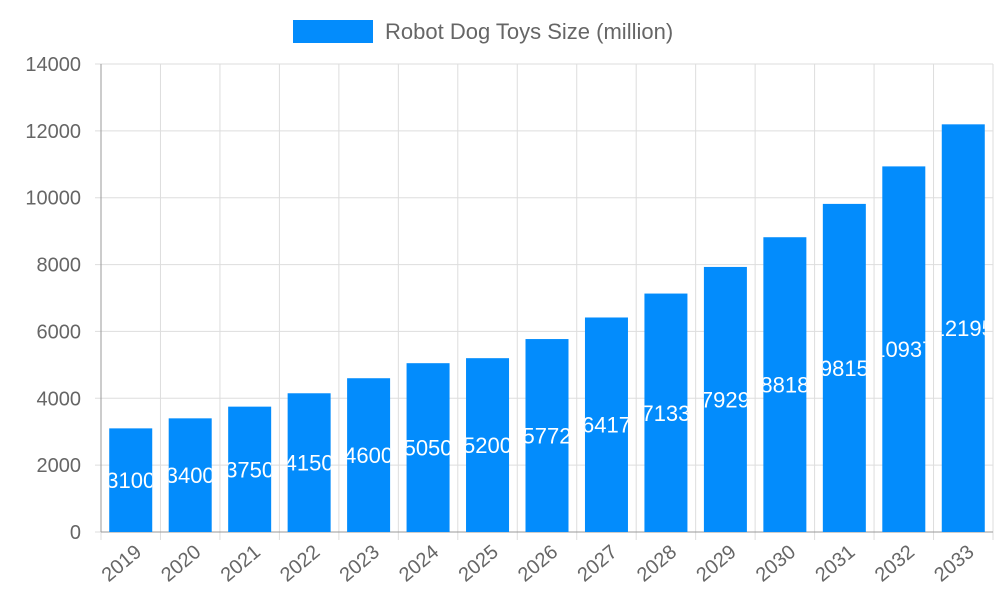 Image resolution: width=1000 pixels, height=600 pixels. I want to click on data-label: 5200, so click(487, 445).